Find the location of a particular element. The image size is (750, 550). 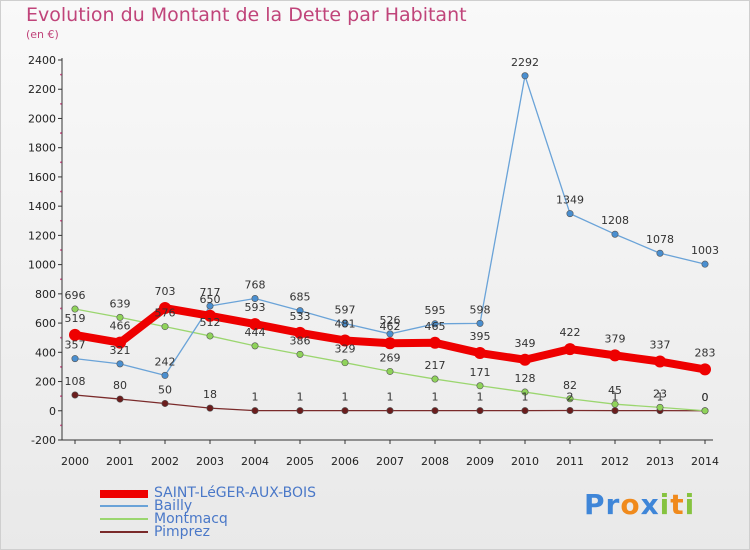

data-label-montmacq: 639 is located at coordinates (120, 303).